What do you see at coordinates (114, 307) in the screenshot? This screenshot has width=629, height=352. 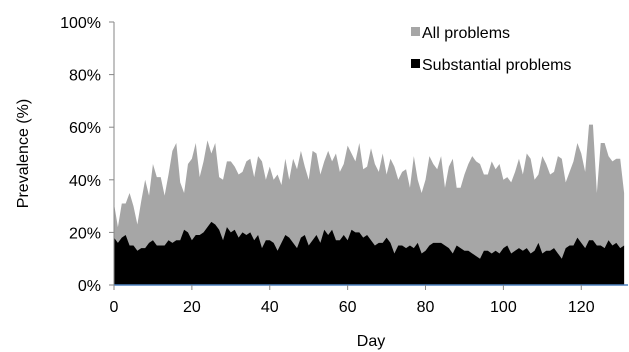 I see `x-tick-label: 0` at bounding box center [114, 307].